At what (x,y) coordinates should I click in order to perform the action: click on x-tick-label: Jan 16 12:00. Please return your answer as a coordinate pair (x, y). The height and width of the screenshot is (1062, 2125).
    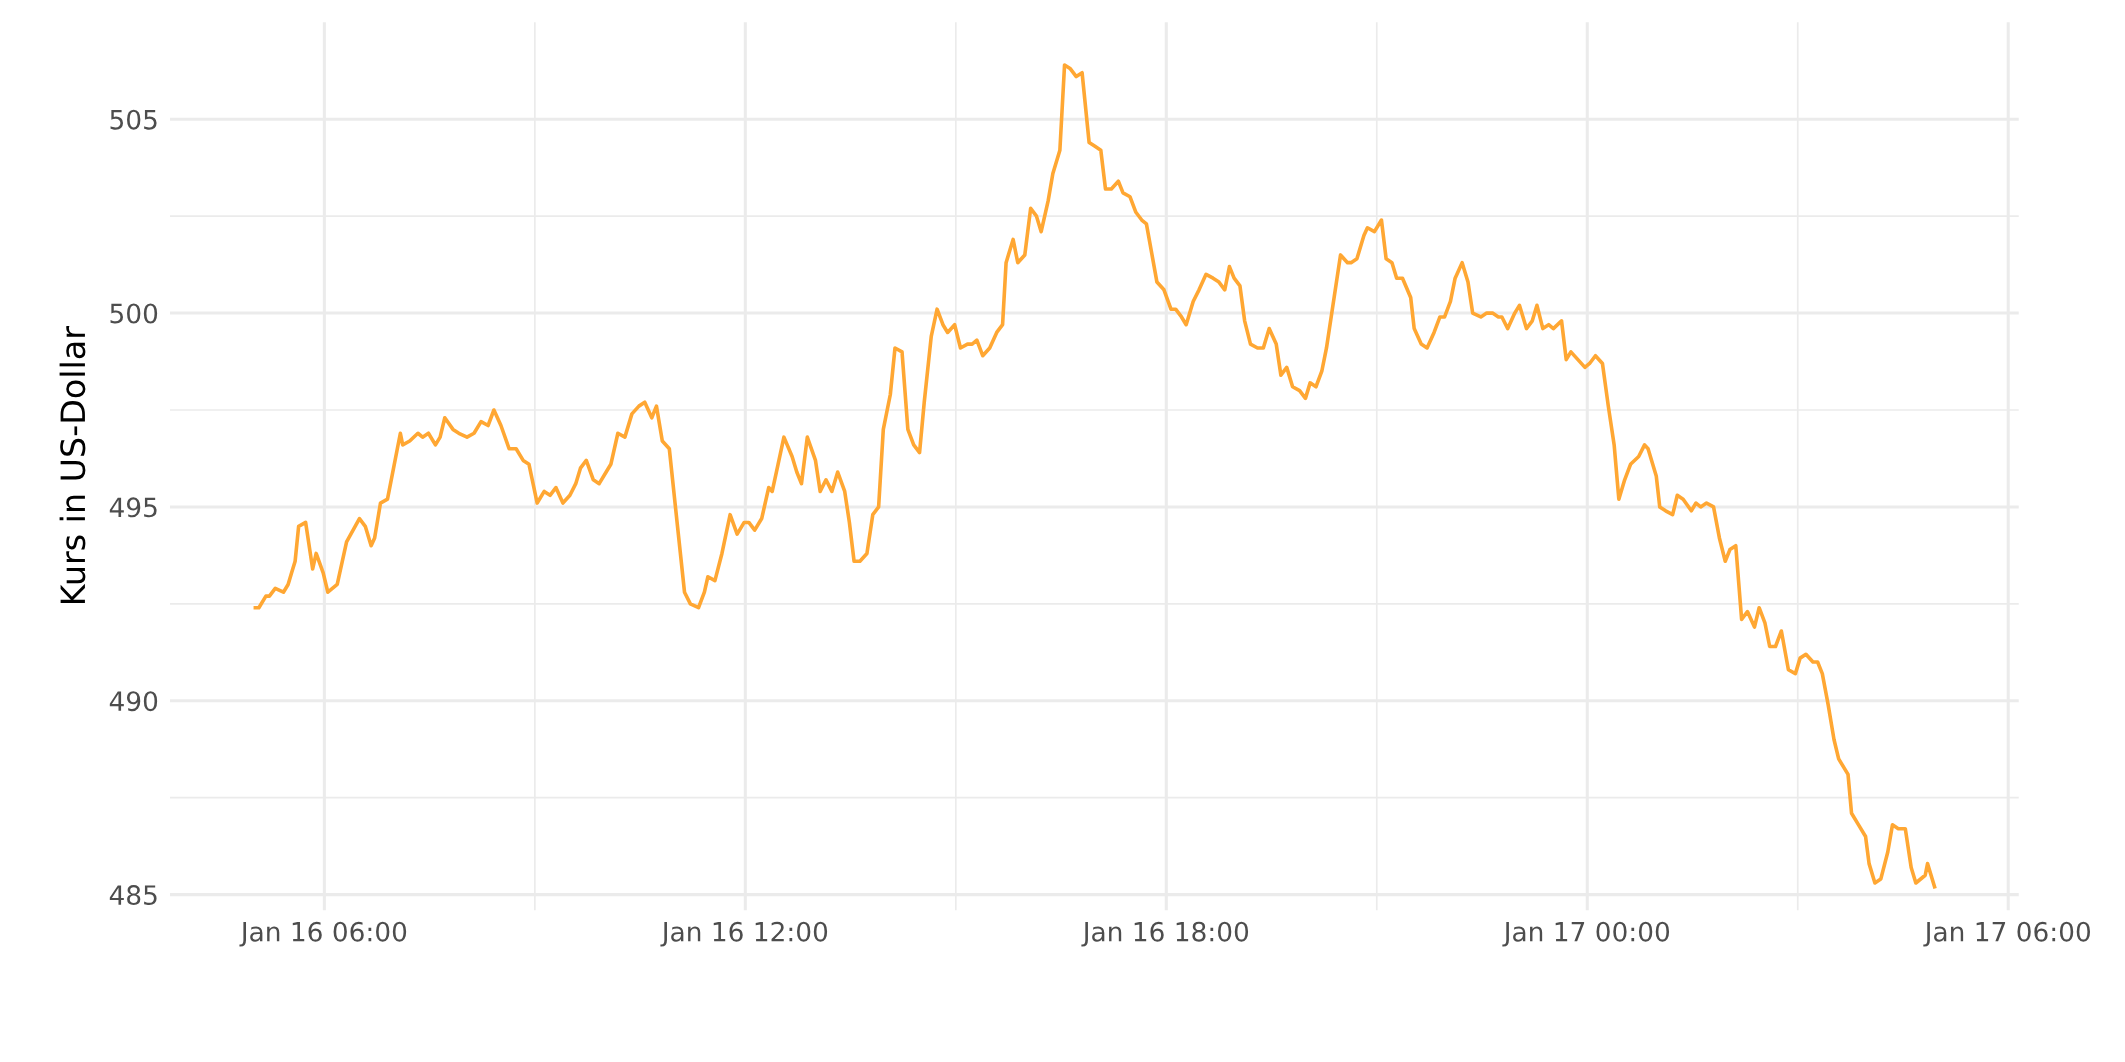
    Looking at the image, I should click on (744, 934).